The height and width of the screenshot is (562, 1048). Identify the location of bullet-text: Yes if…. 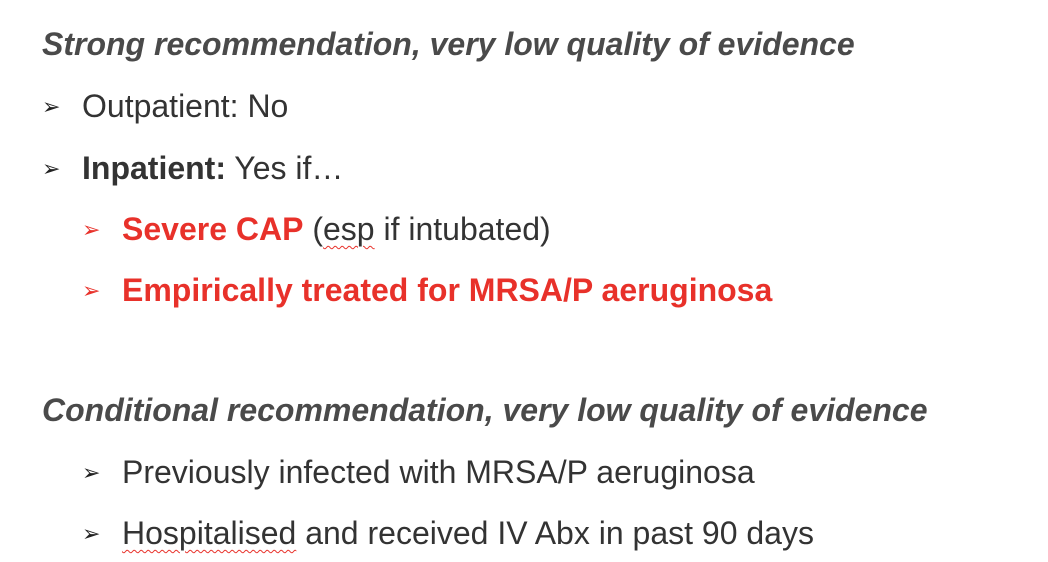
(284, 168).